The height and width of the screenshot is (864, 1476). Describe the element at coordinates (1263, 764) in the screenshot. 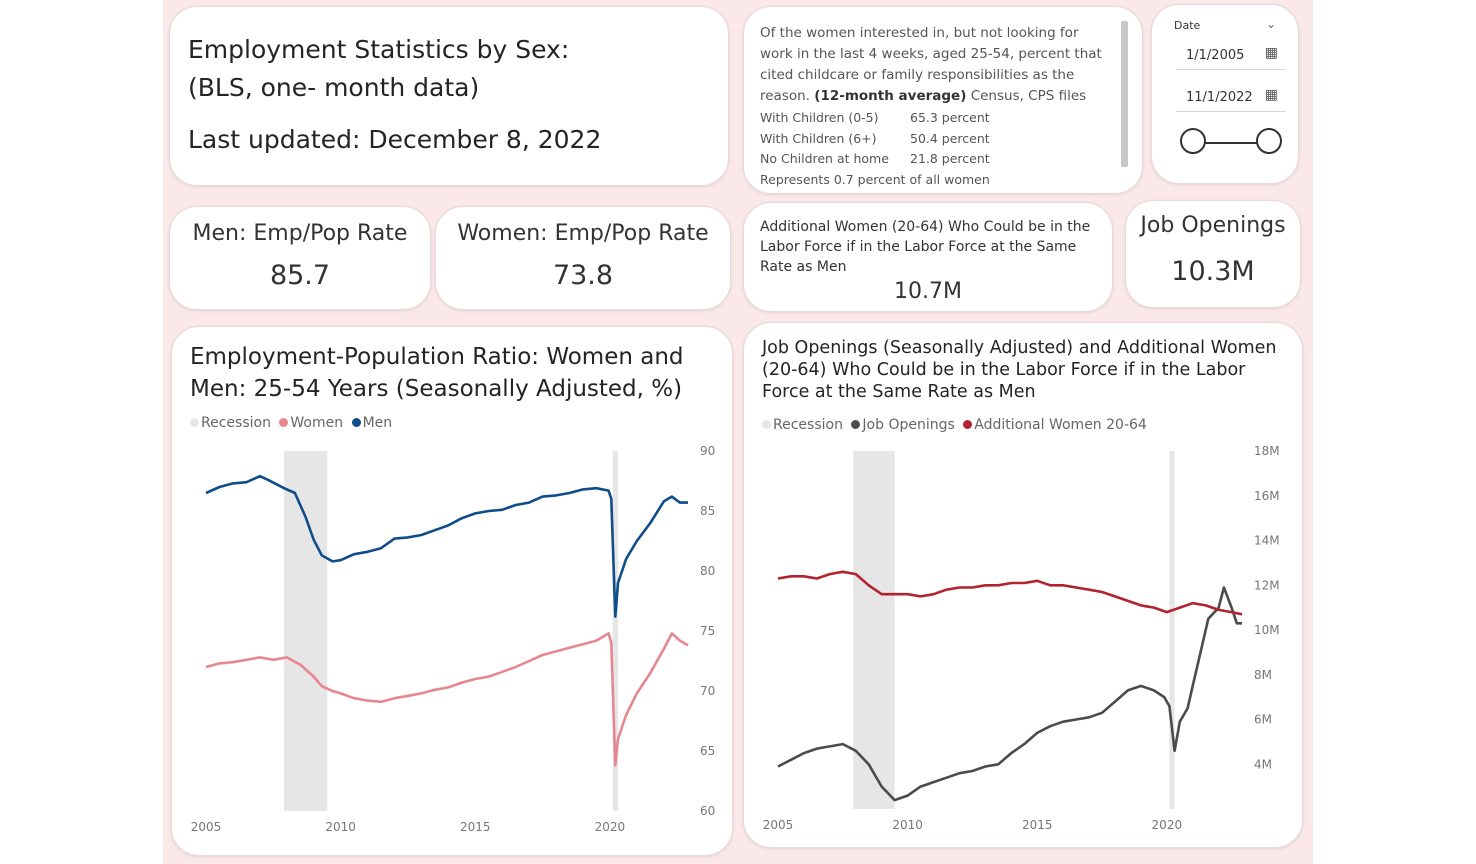

I see `y-tick-label: 4M` at that location.